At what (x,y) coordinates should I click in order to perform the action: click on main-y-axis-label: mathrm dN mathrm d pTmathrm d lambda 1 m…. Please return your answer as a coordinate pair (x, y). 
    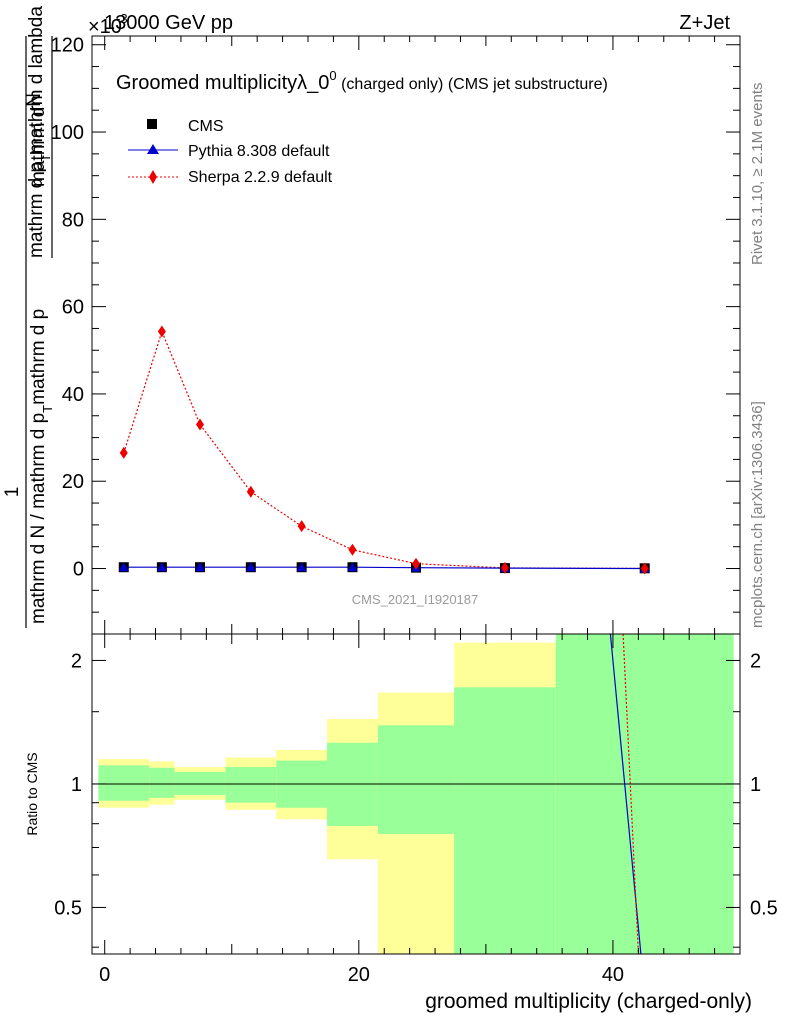
    Looking at the image, I should click on (28, 317).